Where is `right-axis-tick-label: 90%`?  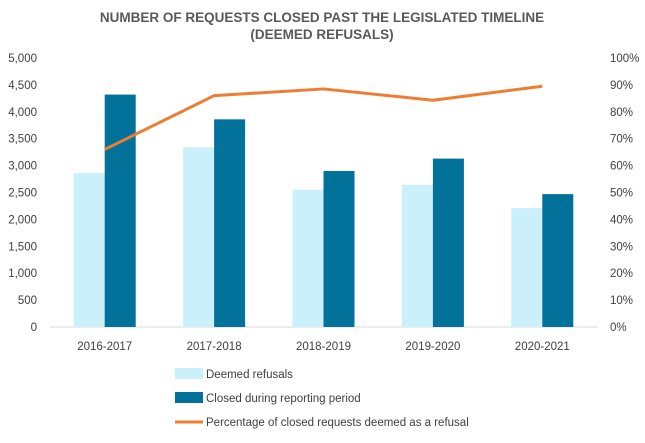
right-axis-tick-label: 90% is located at coordinates (621, 86).